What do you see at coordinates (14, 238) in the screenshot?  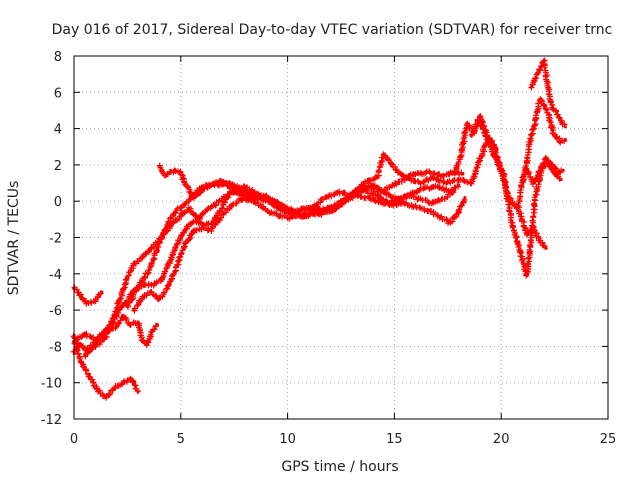 I see `y-axis-label: SDTVAR / TECUs` at bounding box center [14, 238].